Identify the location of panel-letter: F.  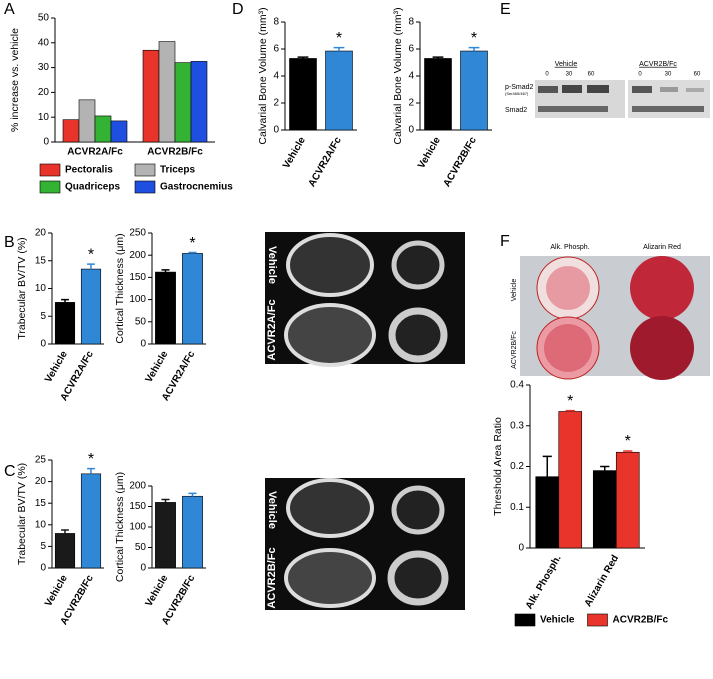
(505, 241).